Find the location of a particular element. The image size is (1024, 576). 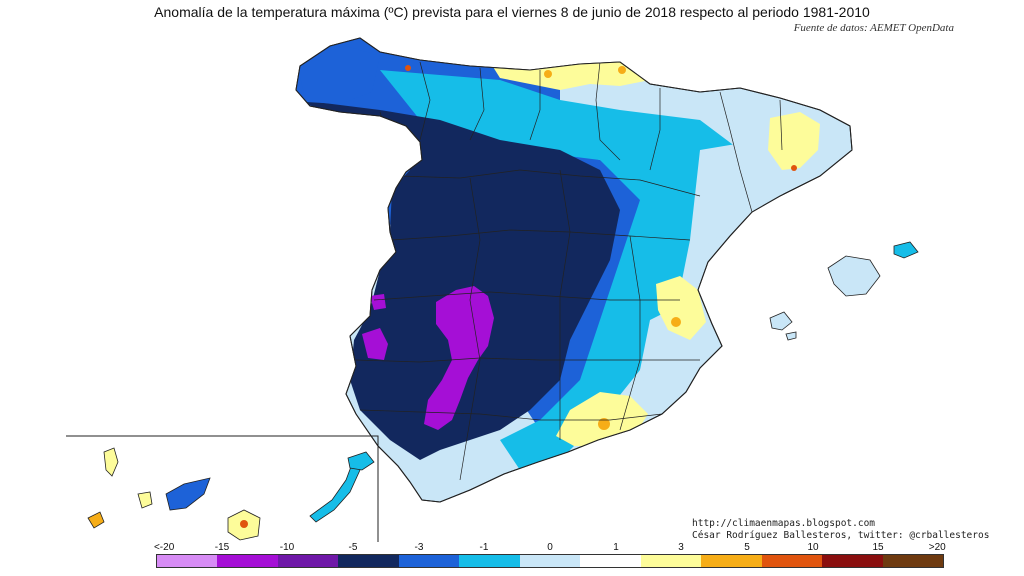

anomaly-zone-blue-northwest is located at coordinates (338, 74).